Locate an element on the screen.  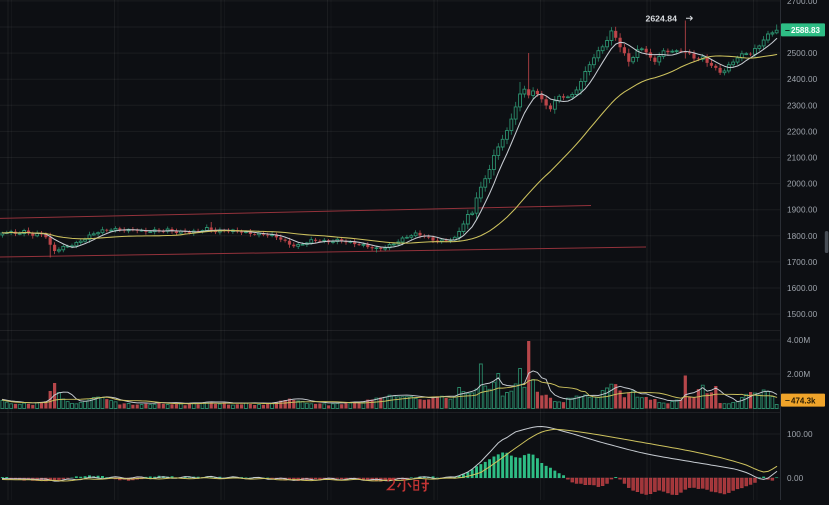
svg-text: 2.00M is located at coordinates (798, 374).